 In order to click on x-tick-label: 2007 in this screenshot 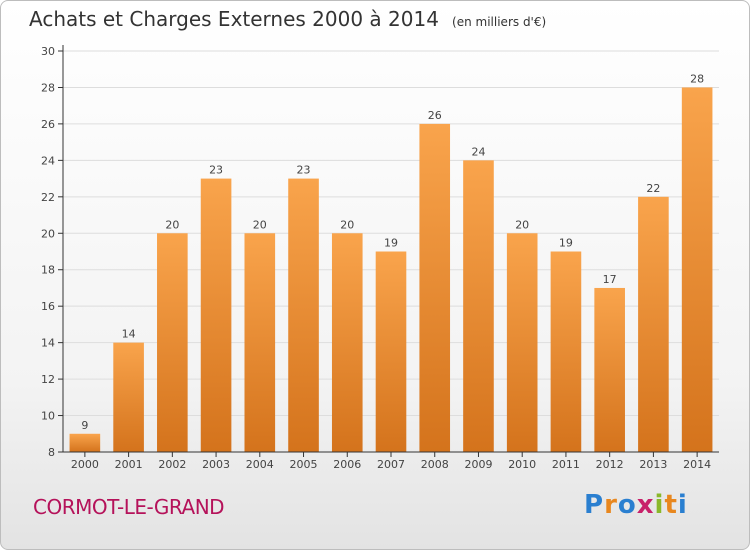, I will do `click(391, 464)`.